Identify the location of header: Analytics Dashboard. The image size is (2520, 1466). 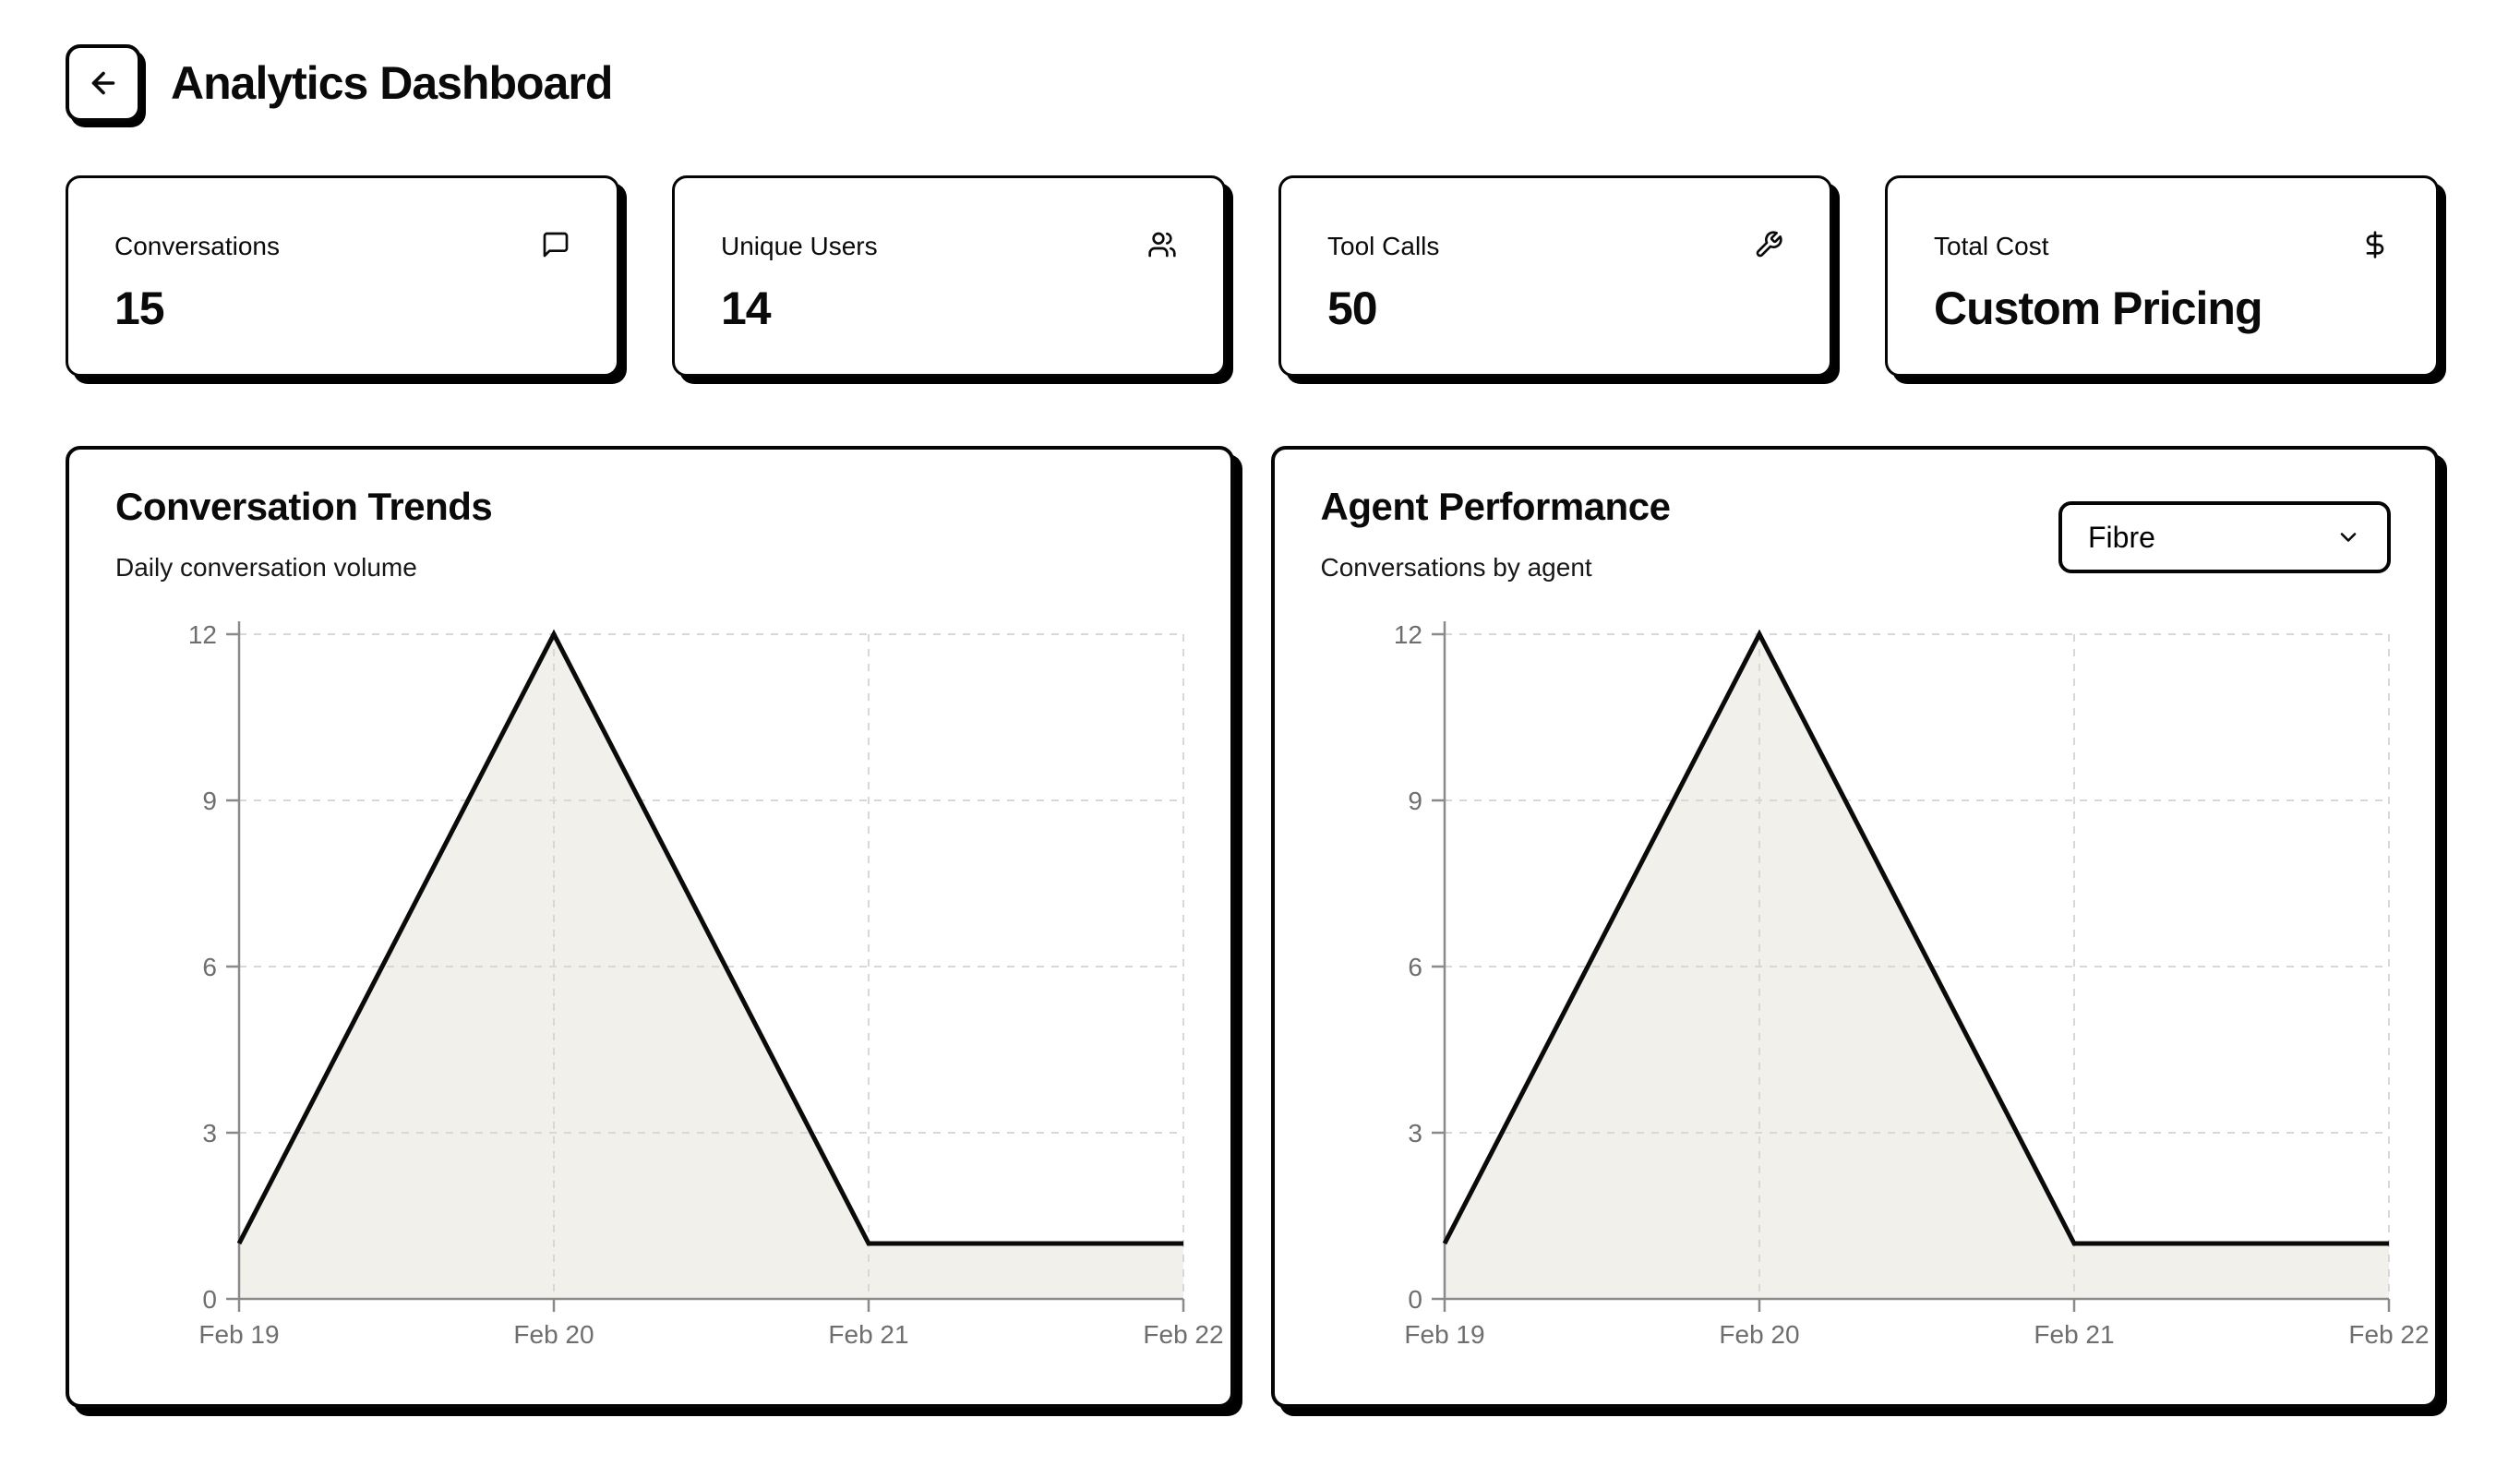
(1252, 83).